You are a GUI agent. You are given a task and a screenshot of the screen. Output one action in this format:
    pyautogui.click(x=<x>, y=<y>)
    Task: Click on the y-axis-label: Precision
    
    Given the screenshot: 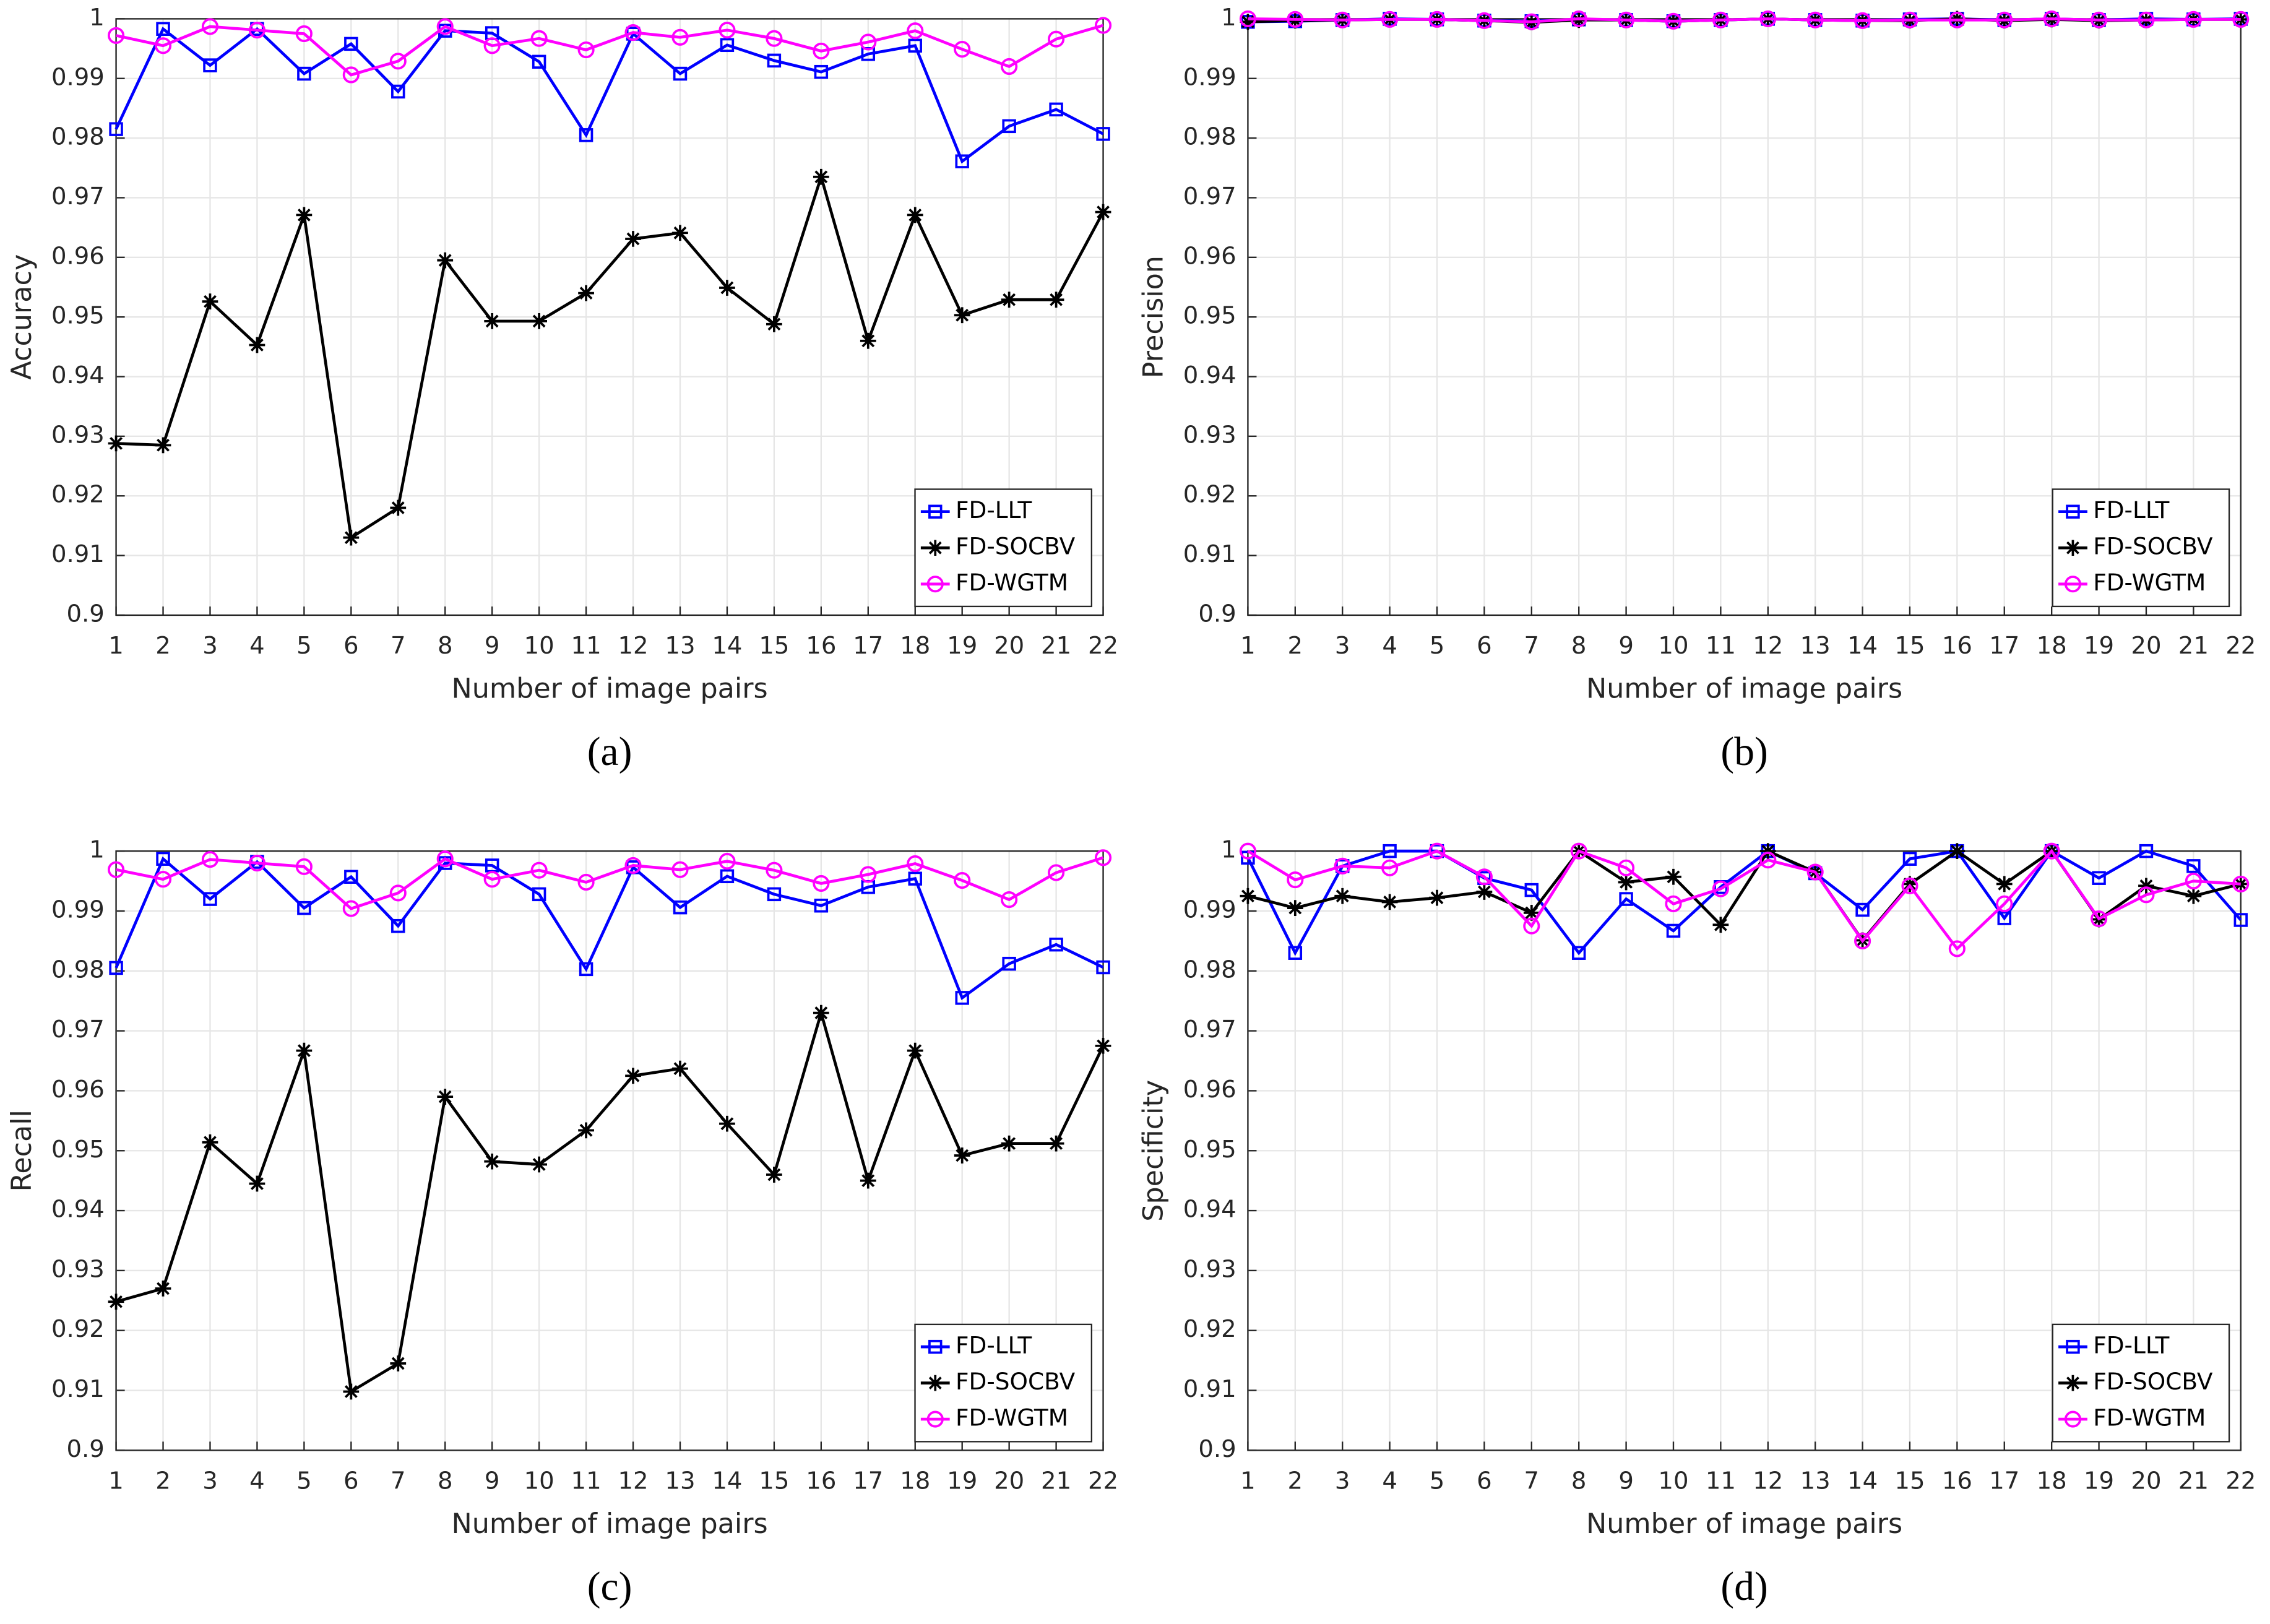 What is the action you would take?
    pyautogui.click(x=1154, y=317)
    